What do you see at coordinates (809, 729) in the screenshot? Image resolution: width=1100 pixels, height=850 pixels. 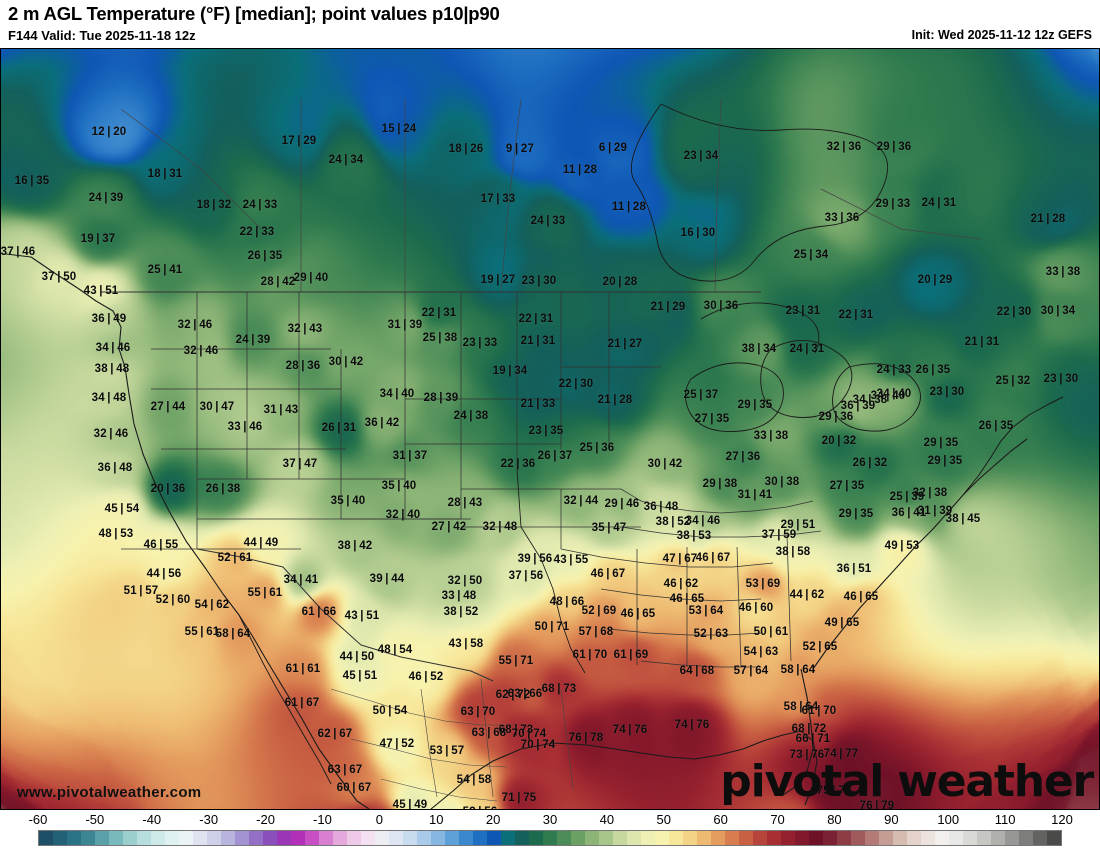 I see `point-value-label: 68 | 72` at bounding box center [809, 729].